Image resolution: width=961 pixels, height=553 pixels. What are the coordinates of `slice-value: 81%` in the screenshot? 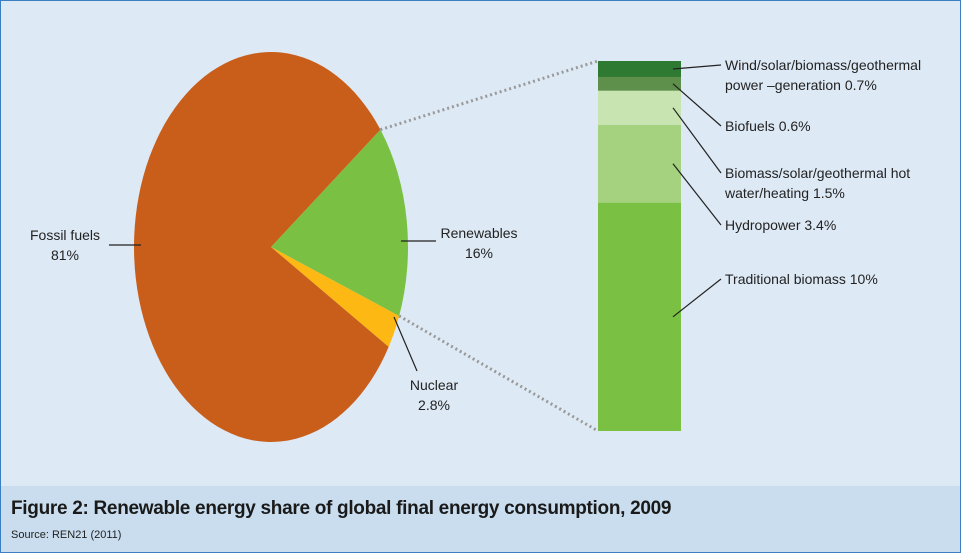 It's located at (65, 255).